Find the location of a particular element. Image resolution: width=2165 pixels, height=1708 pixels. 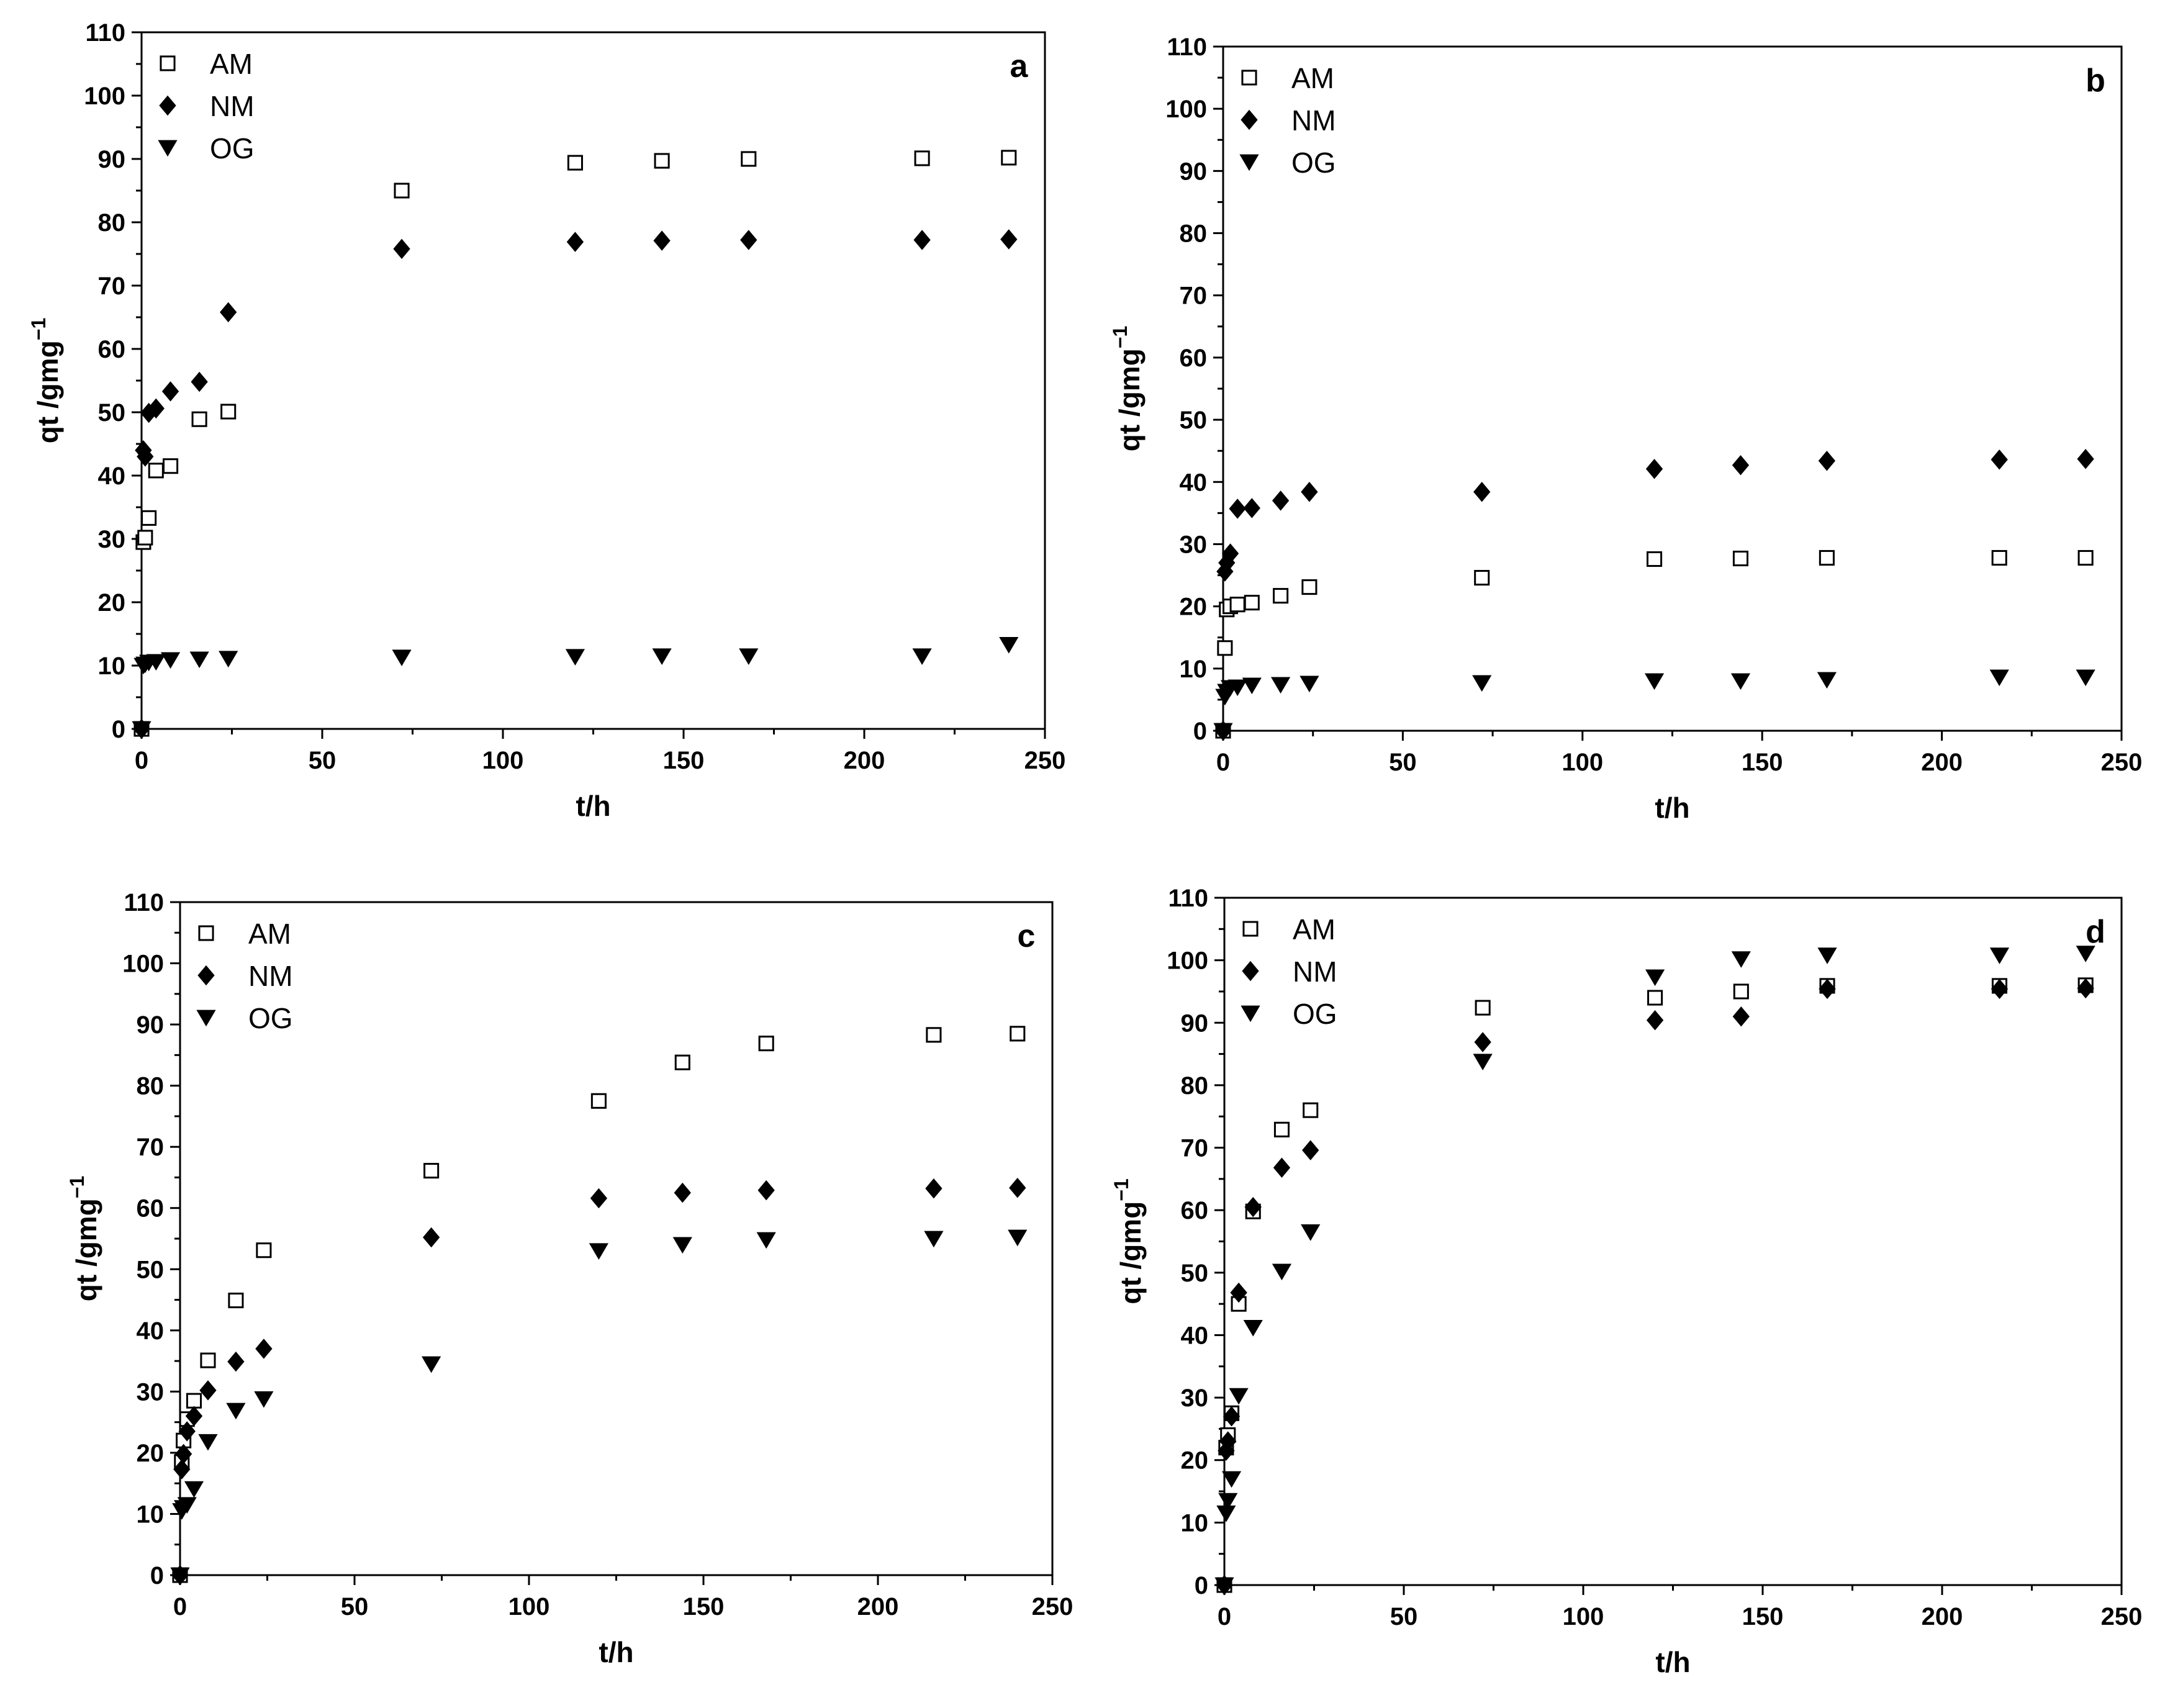

x-tick-label: 0 is located at coordinates (180, 1606).